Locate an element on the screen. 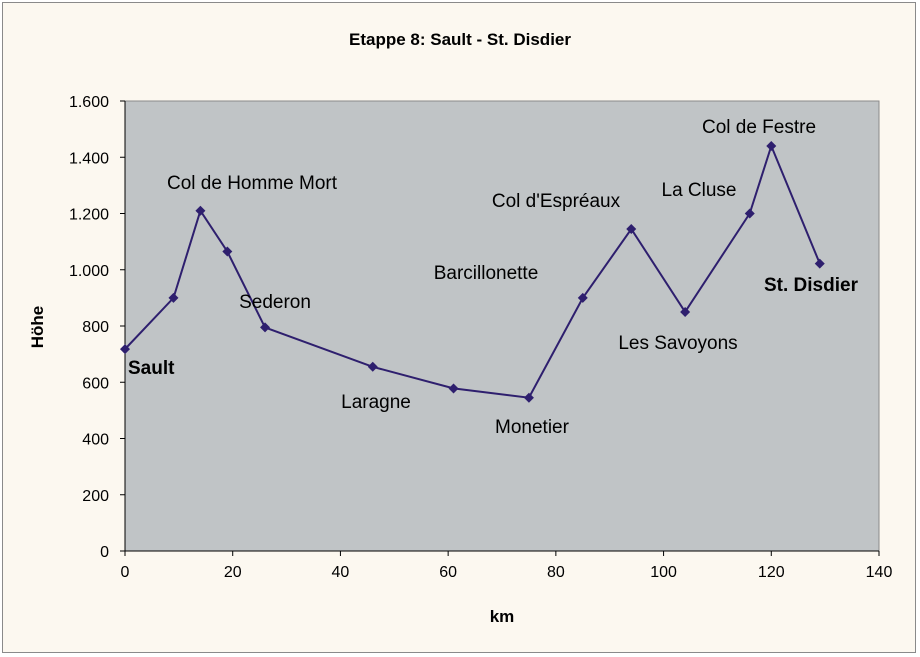 This screenshot has height=657, width=920. point-label: Monetier is located at coordinates (532, 427).